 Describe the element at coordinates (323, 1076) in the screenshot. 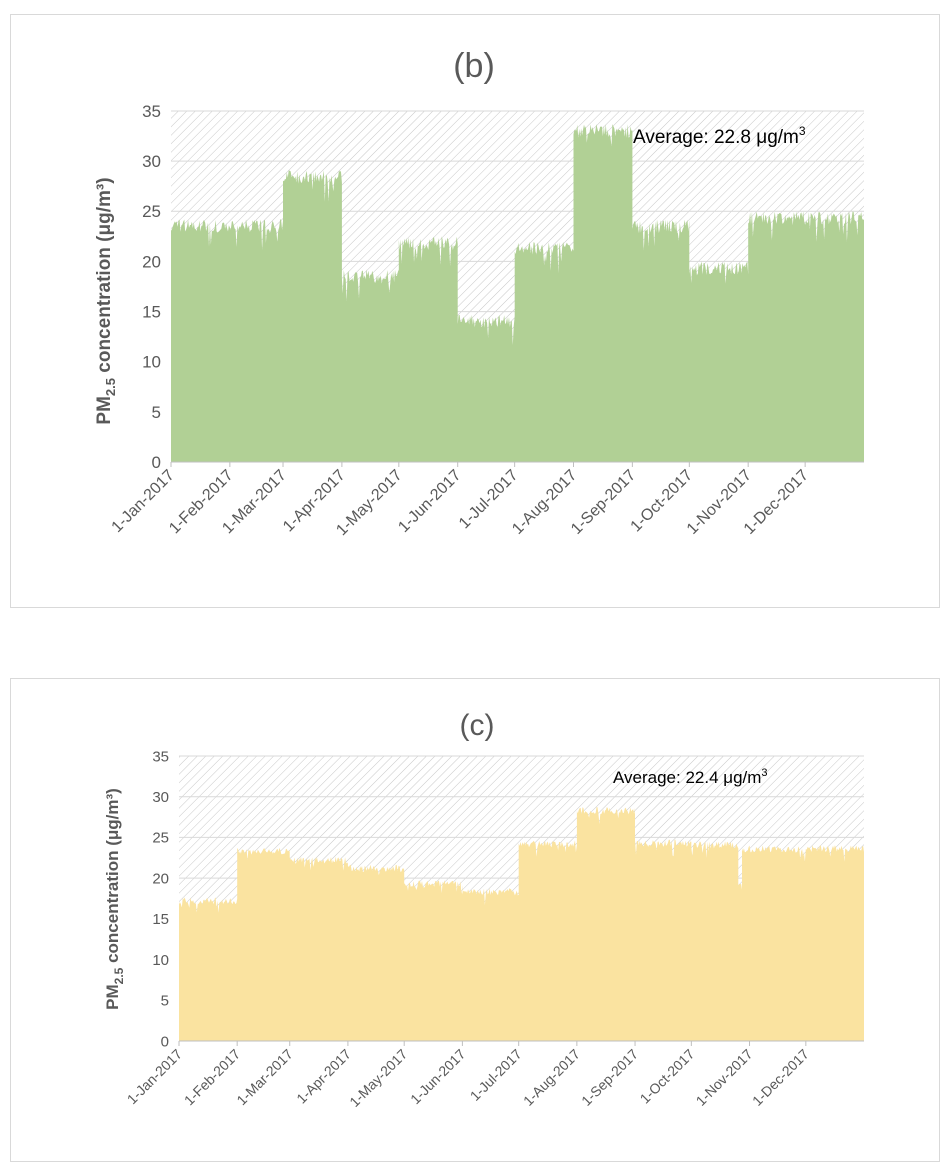

I see `x-tick-label: 1-Apr-2017` at that location.